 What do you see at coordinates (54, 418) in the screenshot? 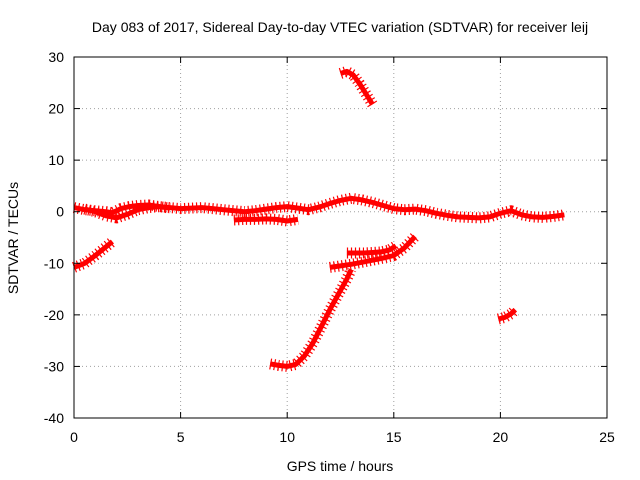
I see `y-tick-label: -40` at bounding box center [54, 418].